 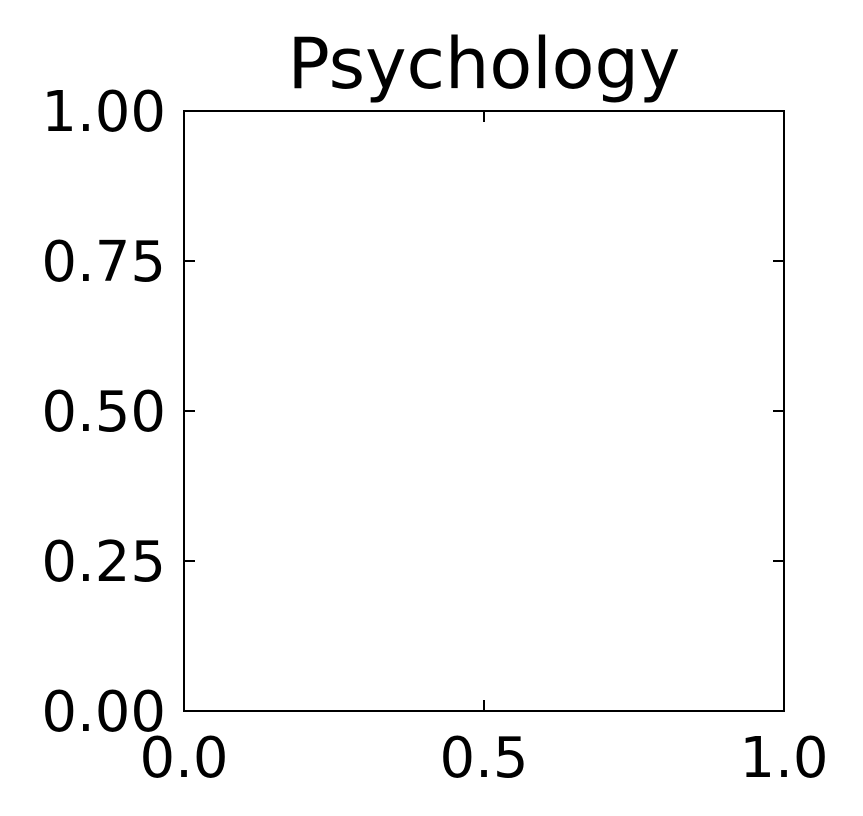 I want to click on y-tick-label: 0.00, so click(x=103, y=712).